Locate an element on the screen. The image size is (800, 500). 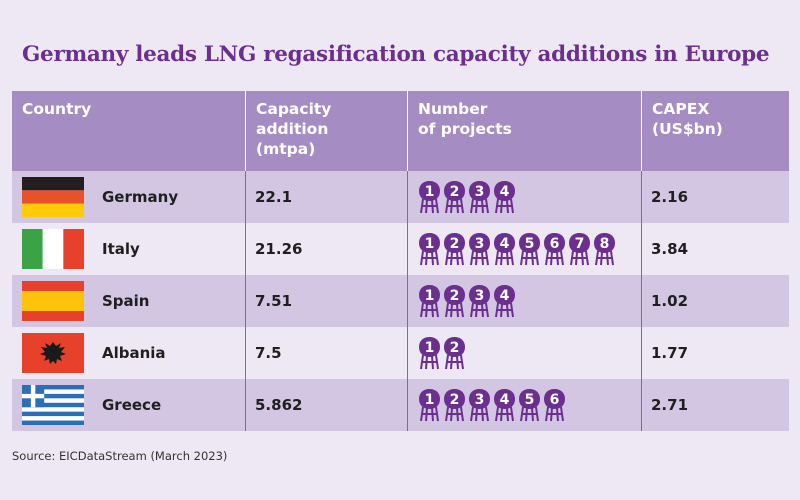
capacity-cell: 21.26 is located at coordinates (326, 249).